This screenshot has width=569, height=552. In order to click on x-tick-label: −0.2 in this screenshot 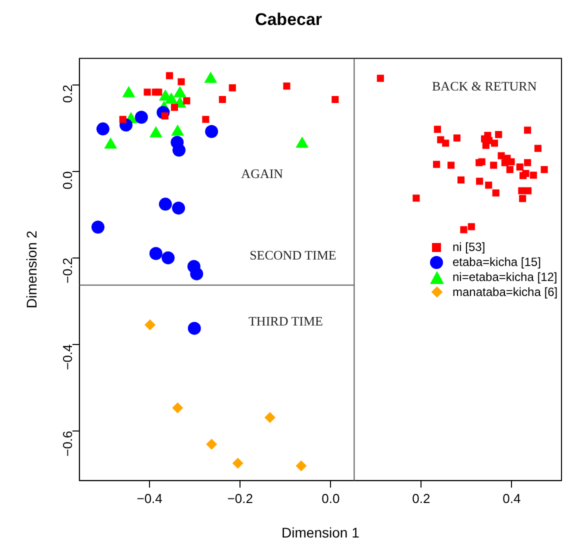, I will do `click(240, 498)`.